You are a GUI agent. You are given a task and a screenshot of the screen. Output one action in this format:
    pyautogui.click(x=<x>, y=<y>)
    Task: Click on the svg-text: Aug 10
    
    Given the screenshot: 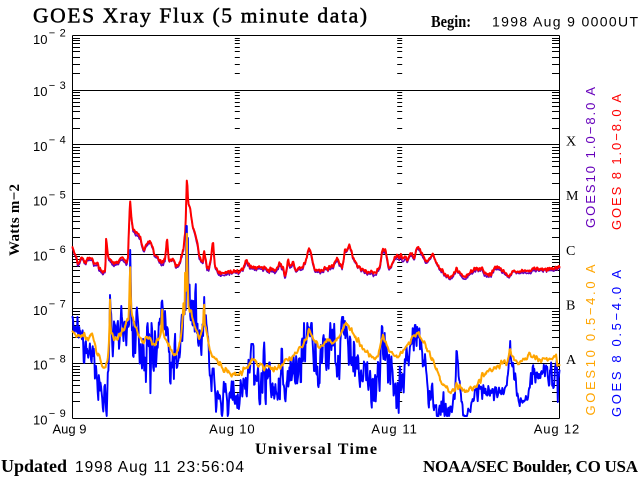 What is the action you would take?
    pyautogui.click(x=231, y=429)
    